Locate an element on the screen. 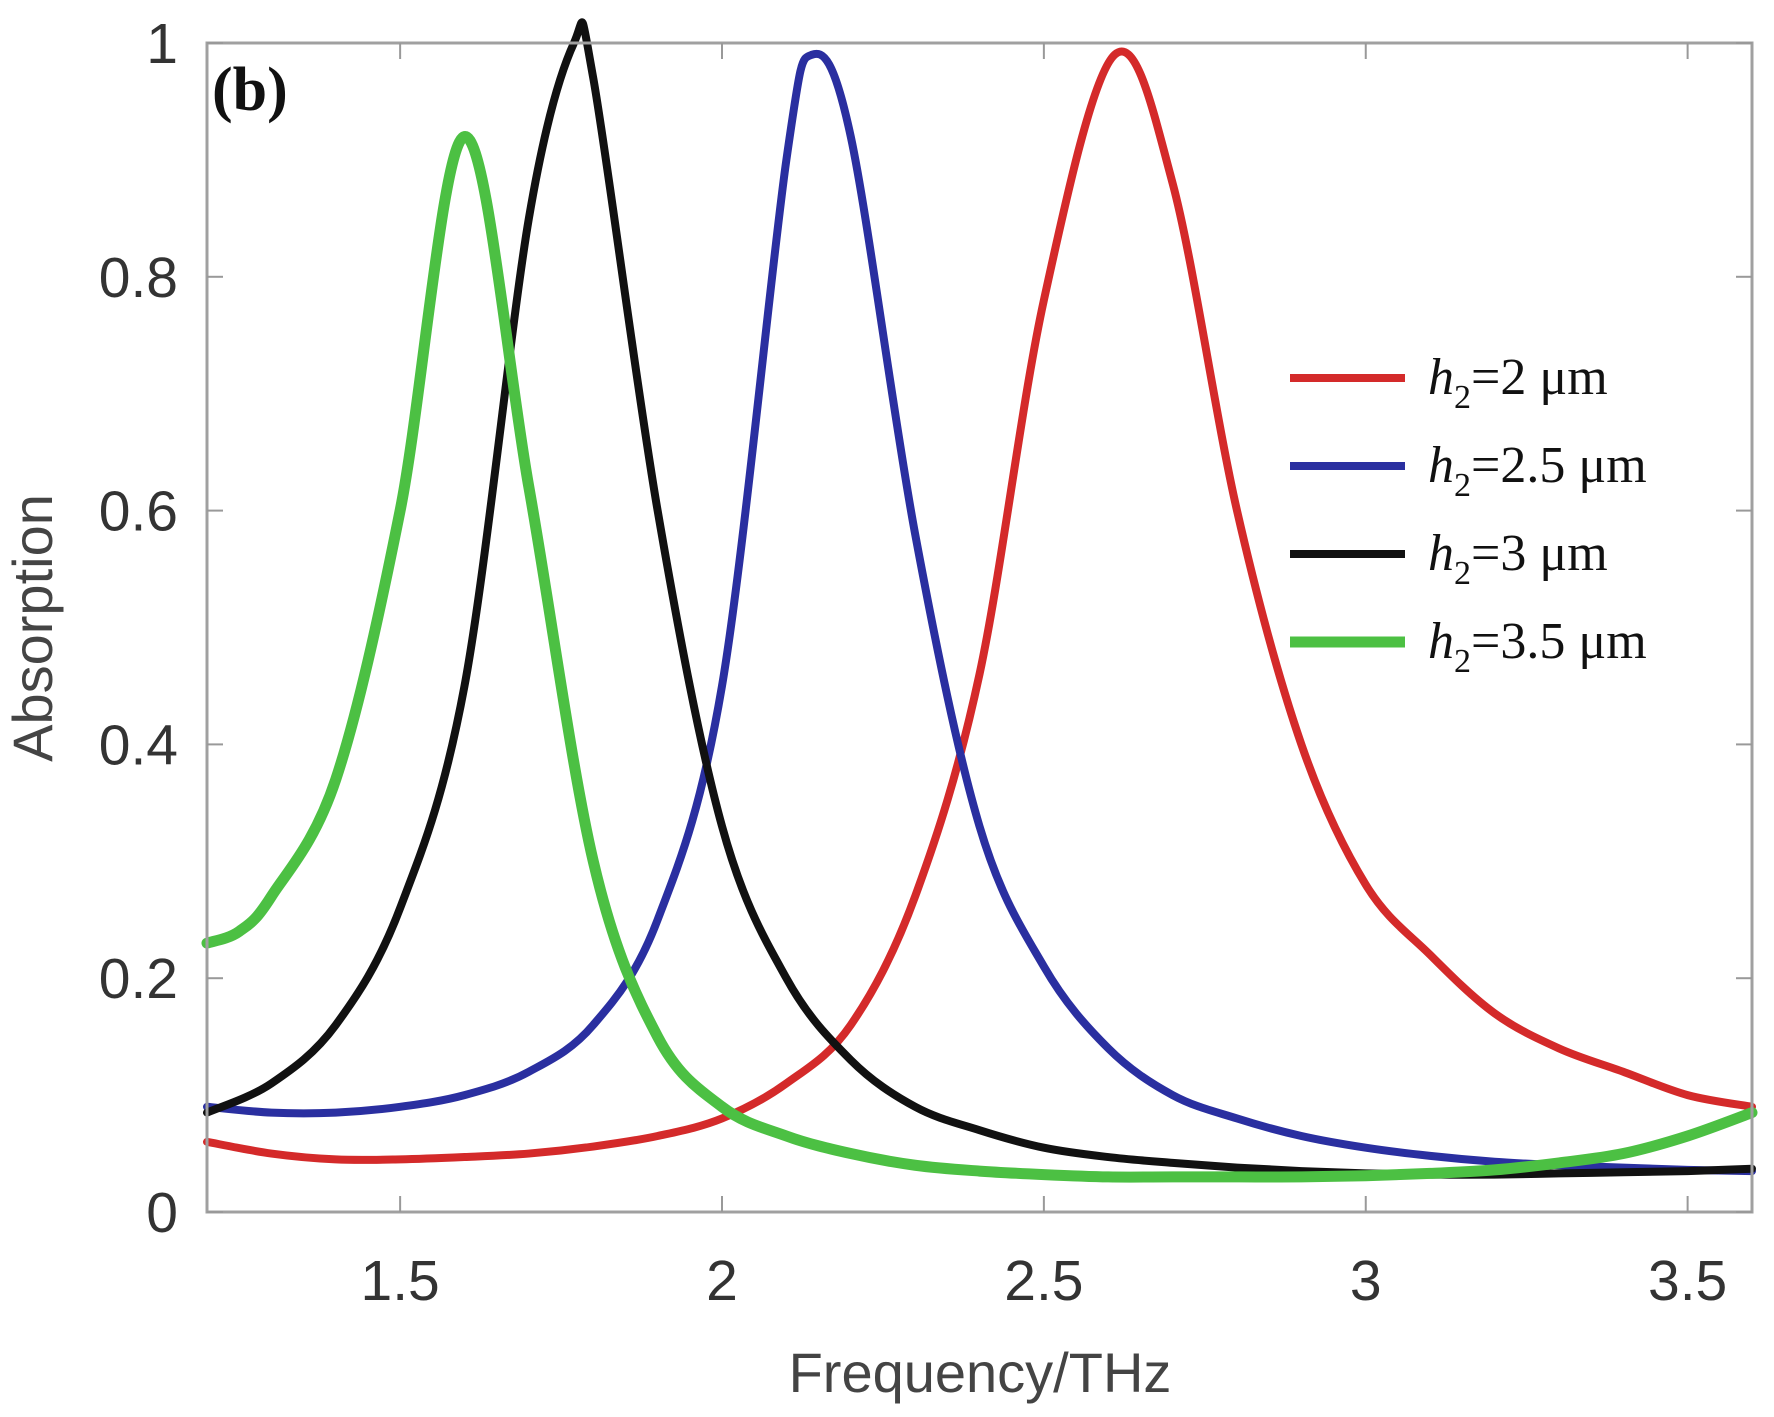 This screenshot has width=1774, height=1417. x-tick-label: 2 is located at coordinates (722, 1281).